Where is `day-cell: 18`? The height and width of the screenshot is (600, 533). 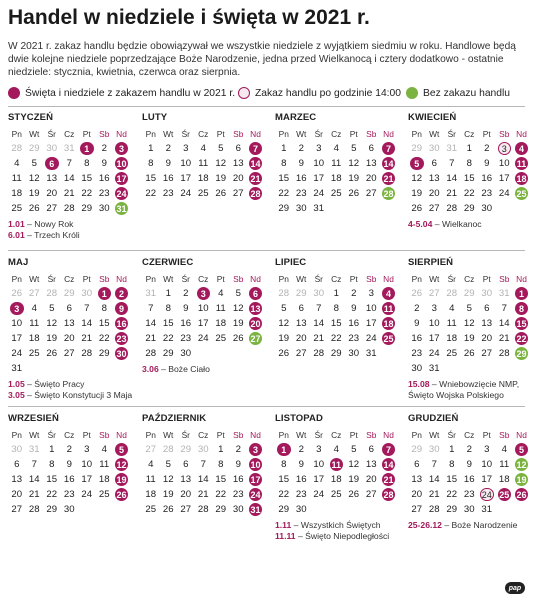 day-cell: 18 is located at coordinates (388, 323).